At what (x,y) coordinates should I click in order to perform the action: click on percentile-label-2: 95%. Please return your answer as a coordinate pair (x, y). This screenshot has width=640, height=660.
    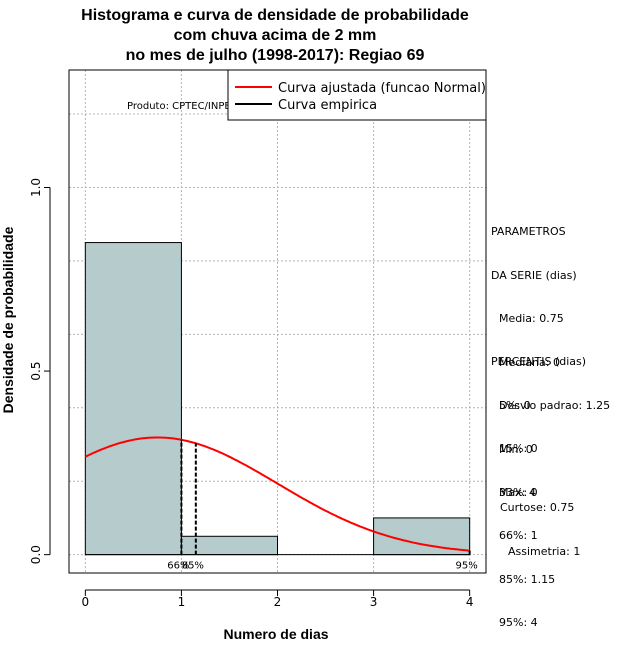
    Looking at the image, I should click on (467, 566).